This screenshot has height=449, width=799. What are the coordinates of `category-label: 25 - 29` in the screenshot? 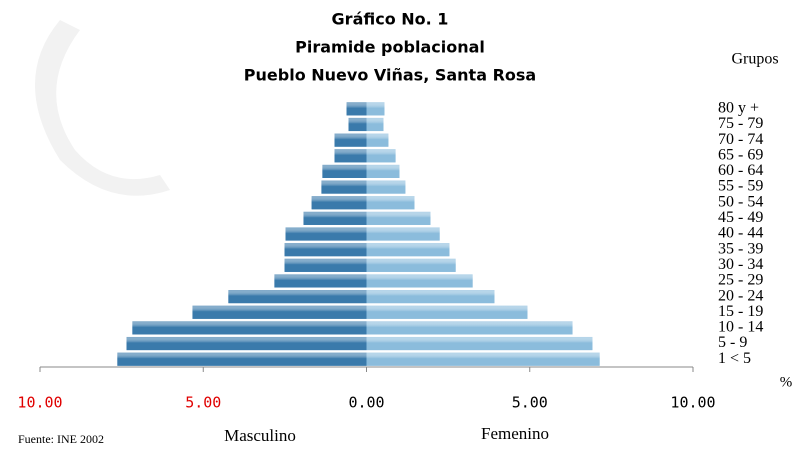 It's located at (740, 280).